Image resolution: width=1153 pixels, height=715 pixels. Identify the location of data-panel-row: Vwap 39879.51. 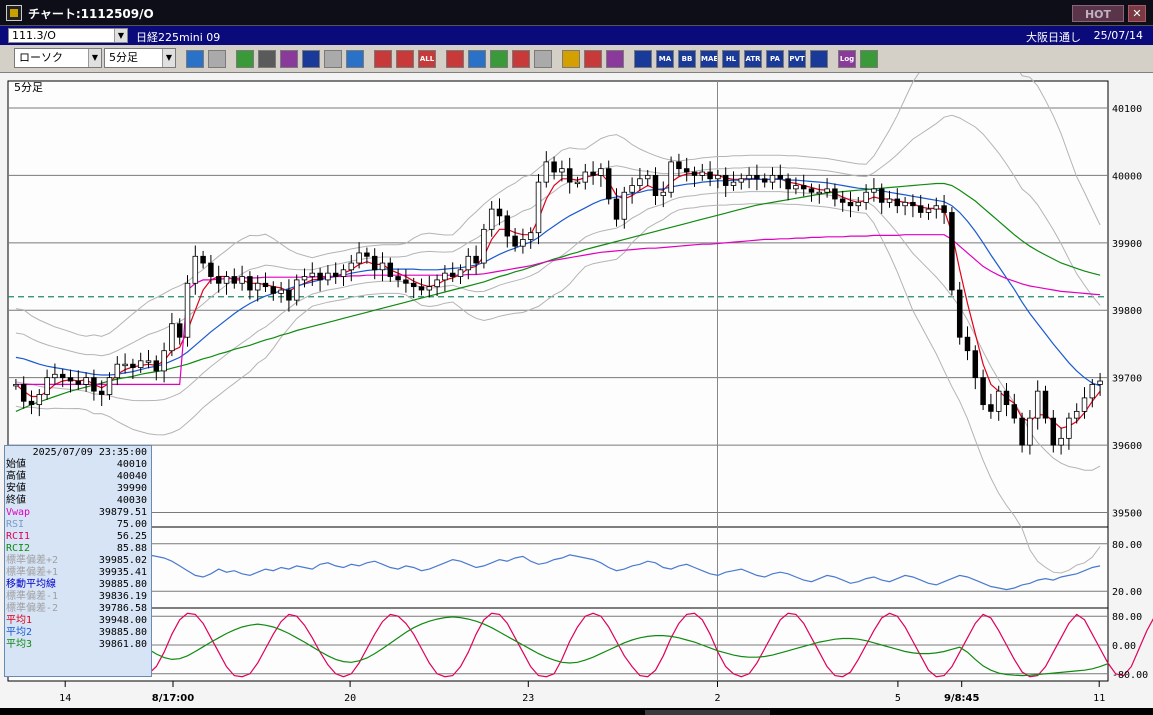
(78, 513).